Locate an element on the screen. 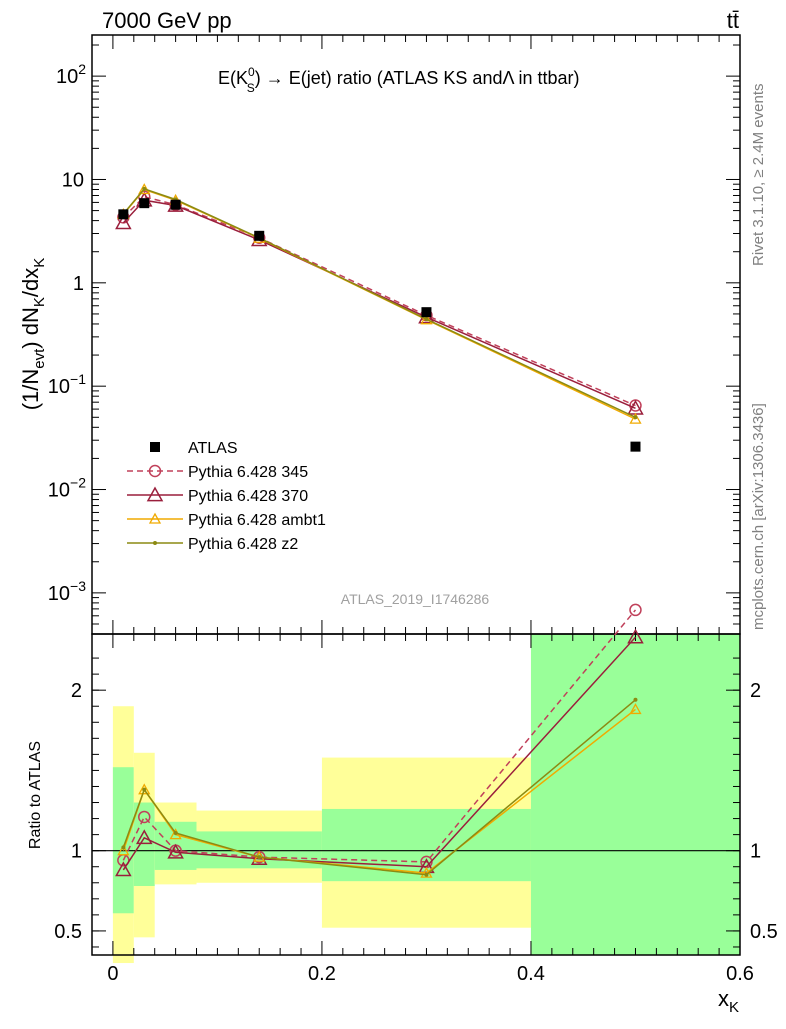 The width and height of the screenshot is (786, 1029). ratio-ytick-label-left: 0.5 is located at coordinates (68, 932).